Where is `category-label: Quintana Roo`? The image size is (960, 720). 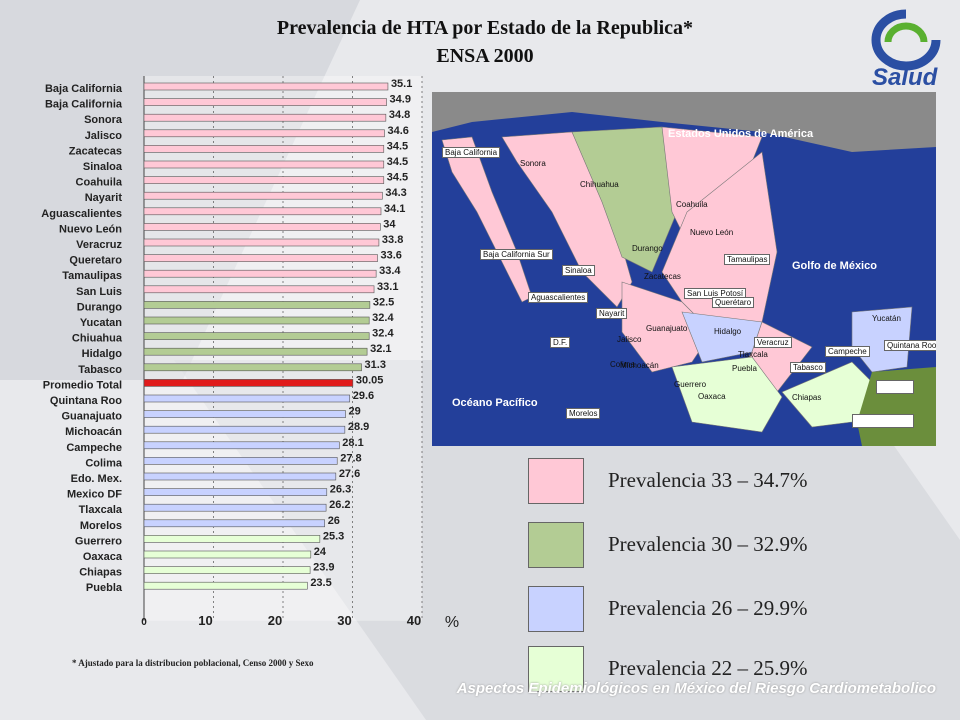
category-label: Quintana Roo is located at coordinates (86, 401).